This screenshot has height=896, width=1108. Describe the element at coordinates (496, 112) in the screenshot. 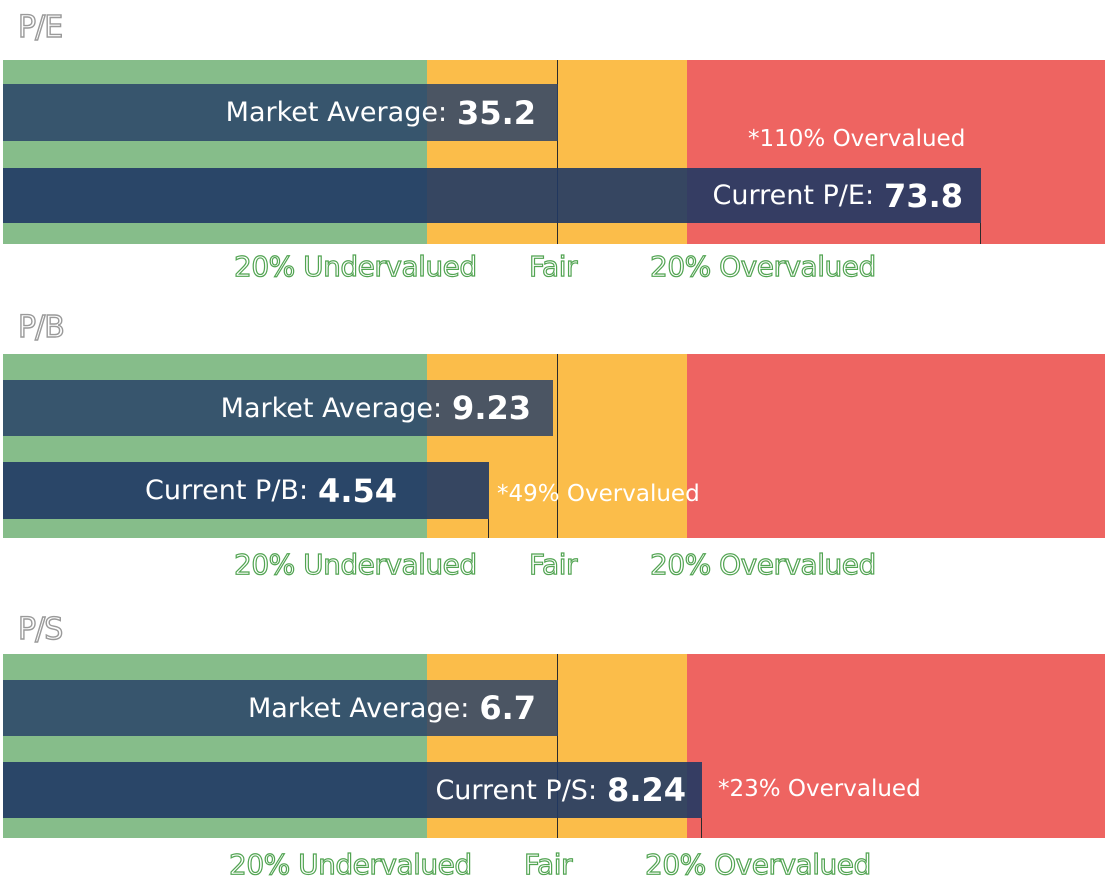

I see `pe-market-average-value: 35.2` at that location.